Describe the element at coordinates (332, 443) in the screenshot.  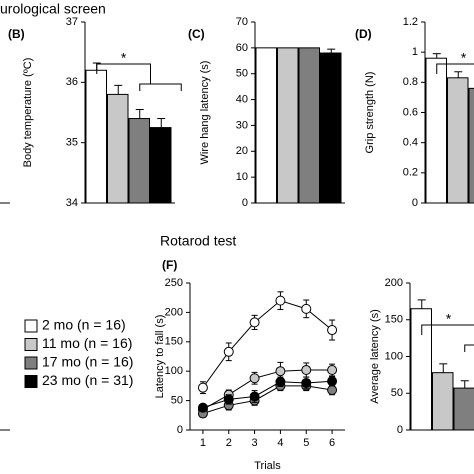
I see `x-tick-label: 6` at that location.